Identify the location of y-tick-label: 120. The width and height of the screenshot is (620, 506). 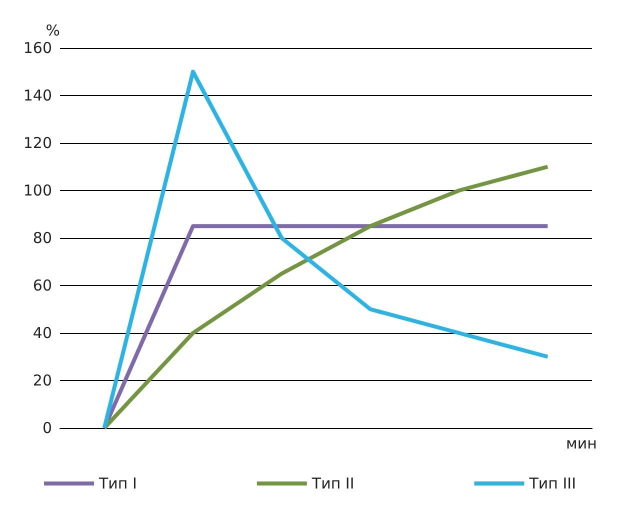
(37, 143).